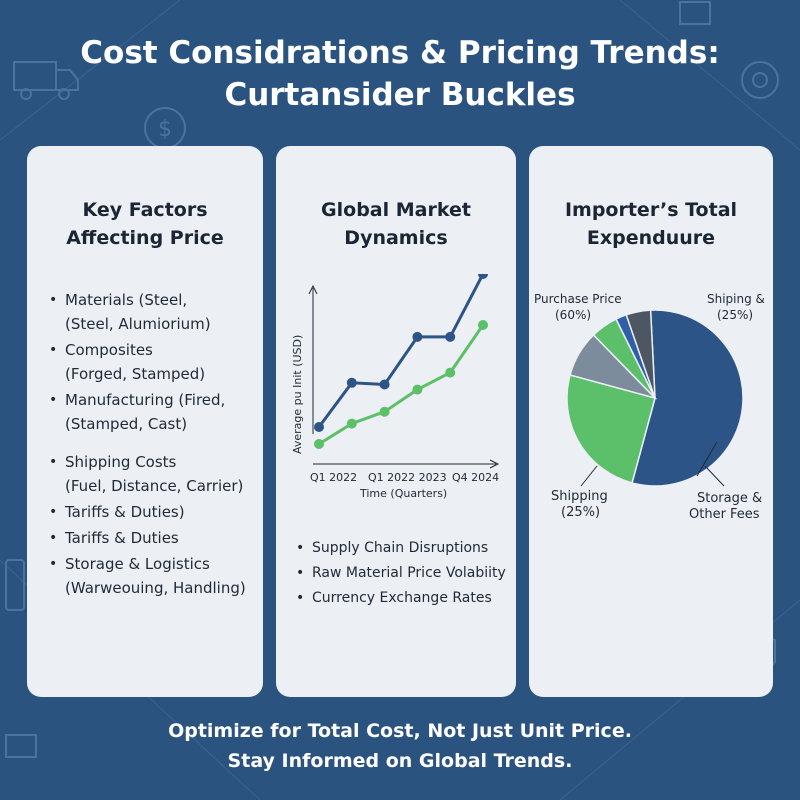 The image size is (800, 800). What do you see at coordinates (404, 548) in the screenshot?
I see `market-bullet: Supply Chain Disruptions` at bounding box center [404, 548].